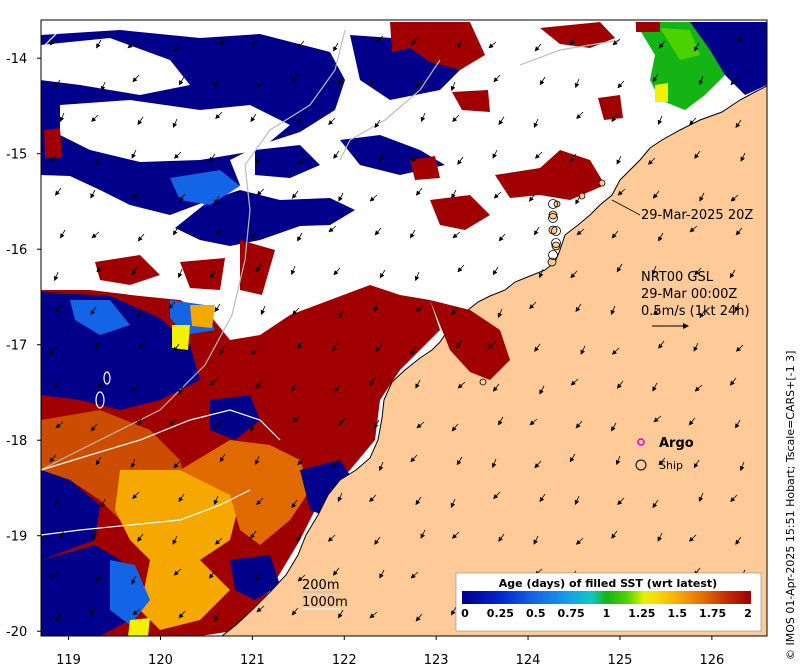  What do you see at coordinates (689, 294) in the screenshot?
I see `product-date: 29-Mar 00:00Z` at bounding box center [689, 294].